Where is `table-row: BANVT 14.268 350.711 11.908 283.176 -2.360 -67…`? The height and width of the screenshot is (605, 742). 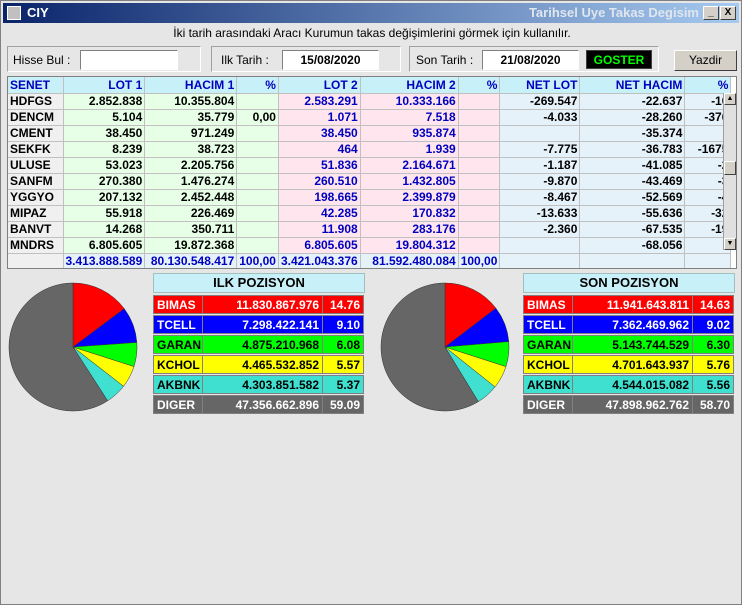
table-row: BANVT 14.268 350.711 11.908 283.176 -2.360 -67… is located at coordinates (370, 229).